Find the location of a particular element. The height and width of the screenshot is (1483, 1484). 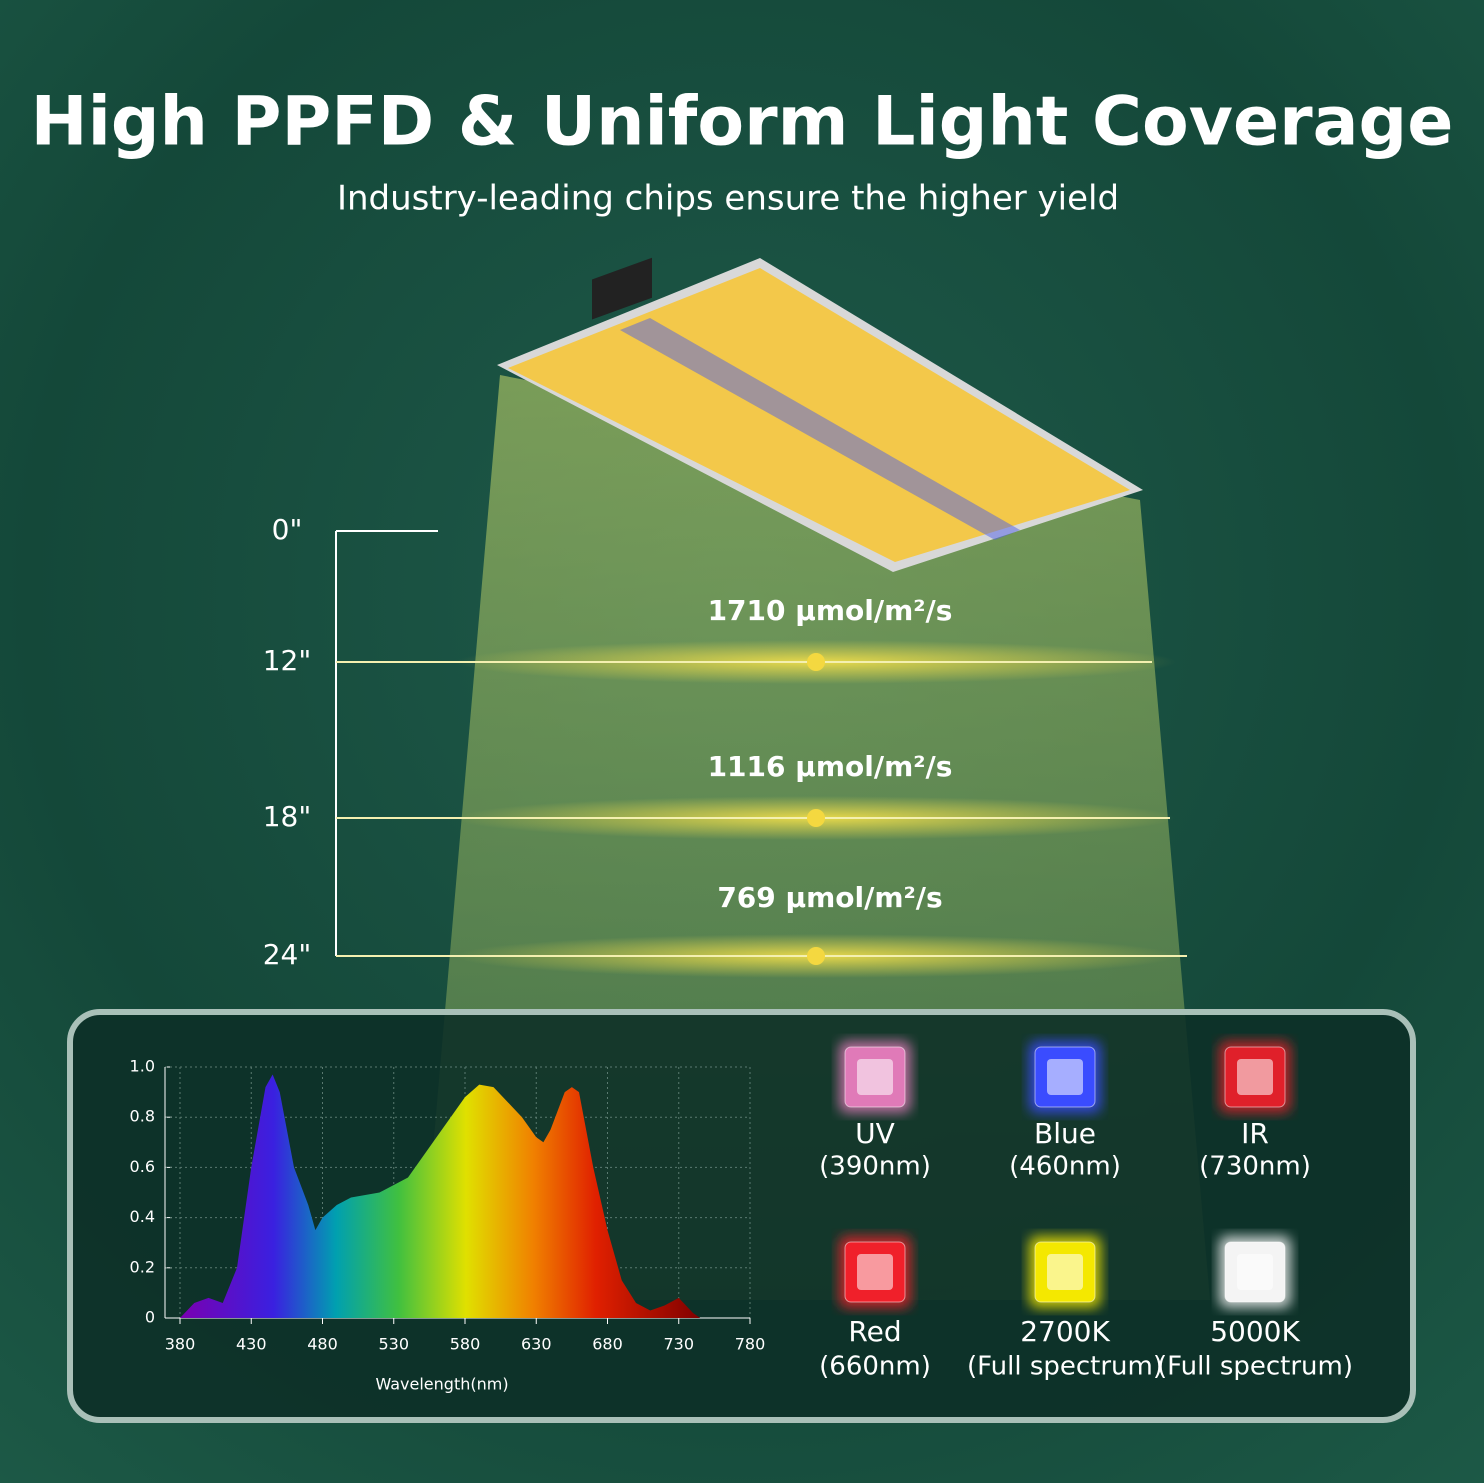

ppfd-reading: 1116 µmol/m²/s is located at coordinates (830, 766).